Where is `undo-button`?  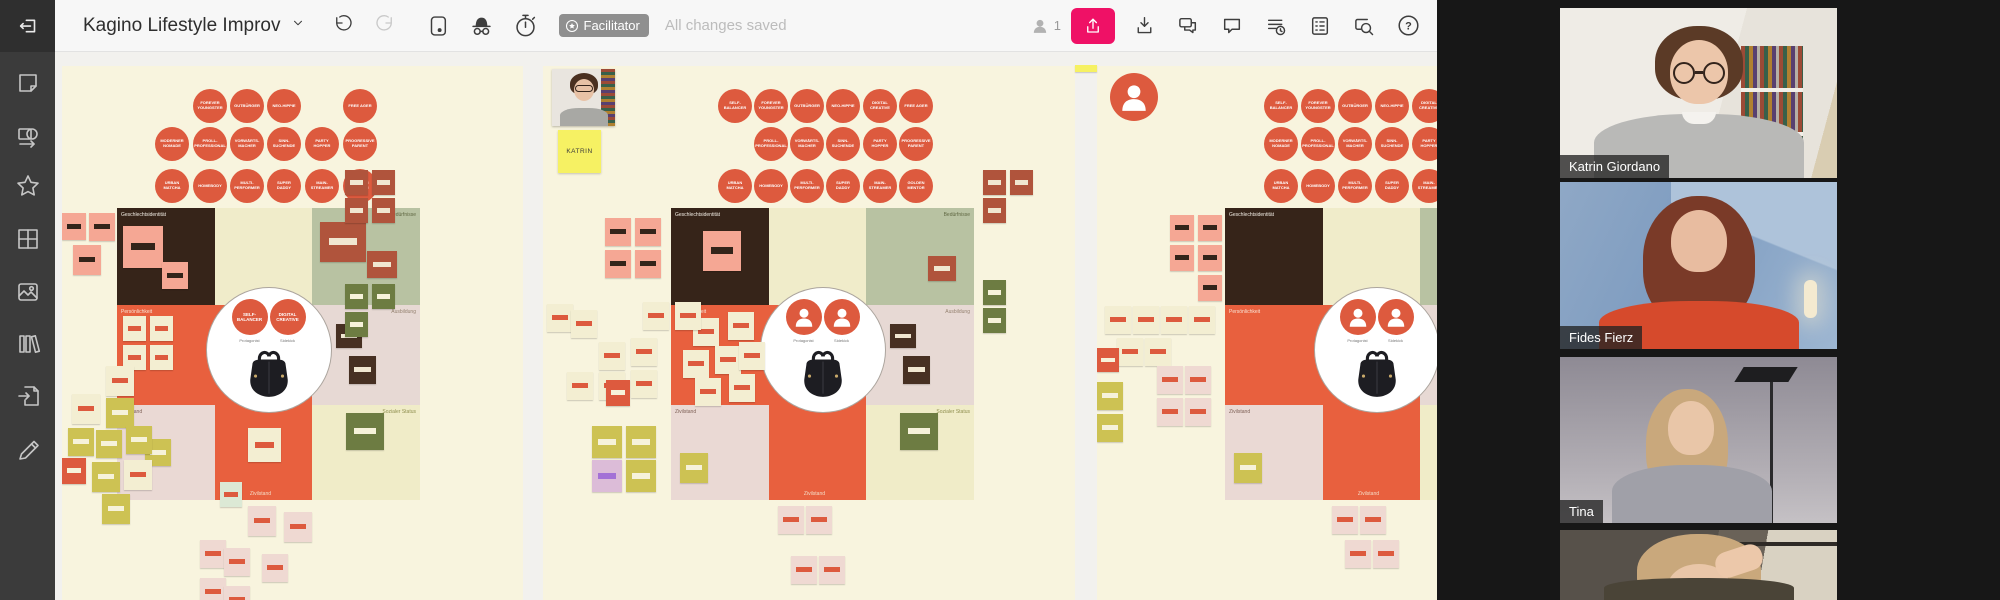 undo-button is located at coordinates (342, 26).